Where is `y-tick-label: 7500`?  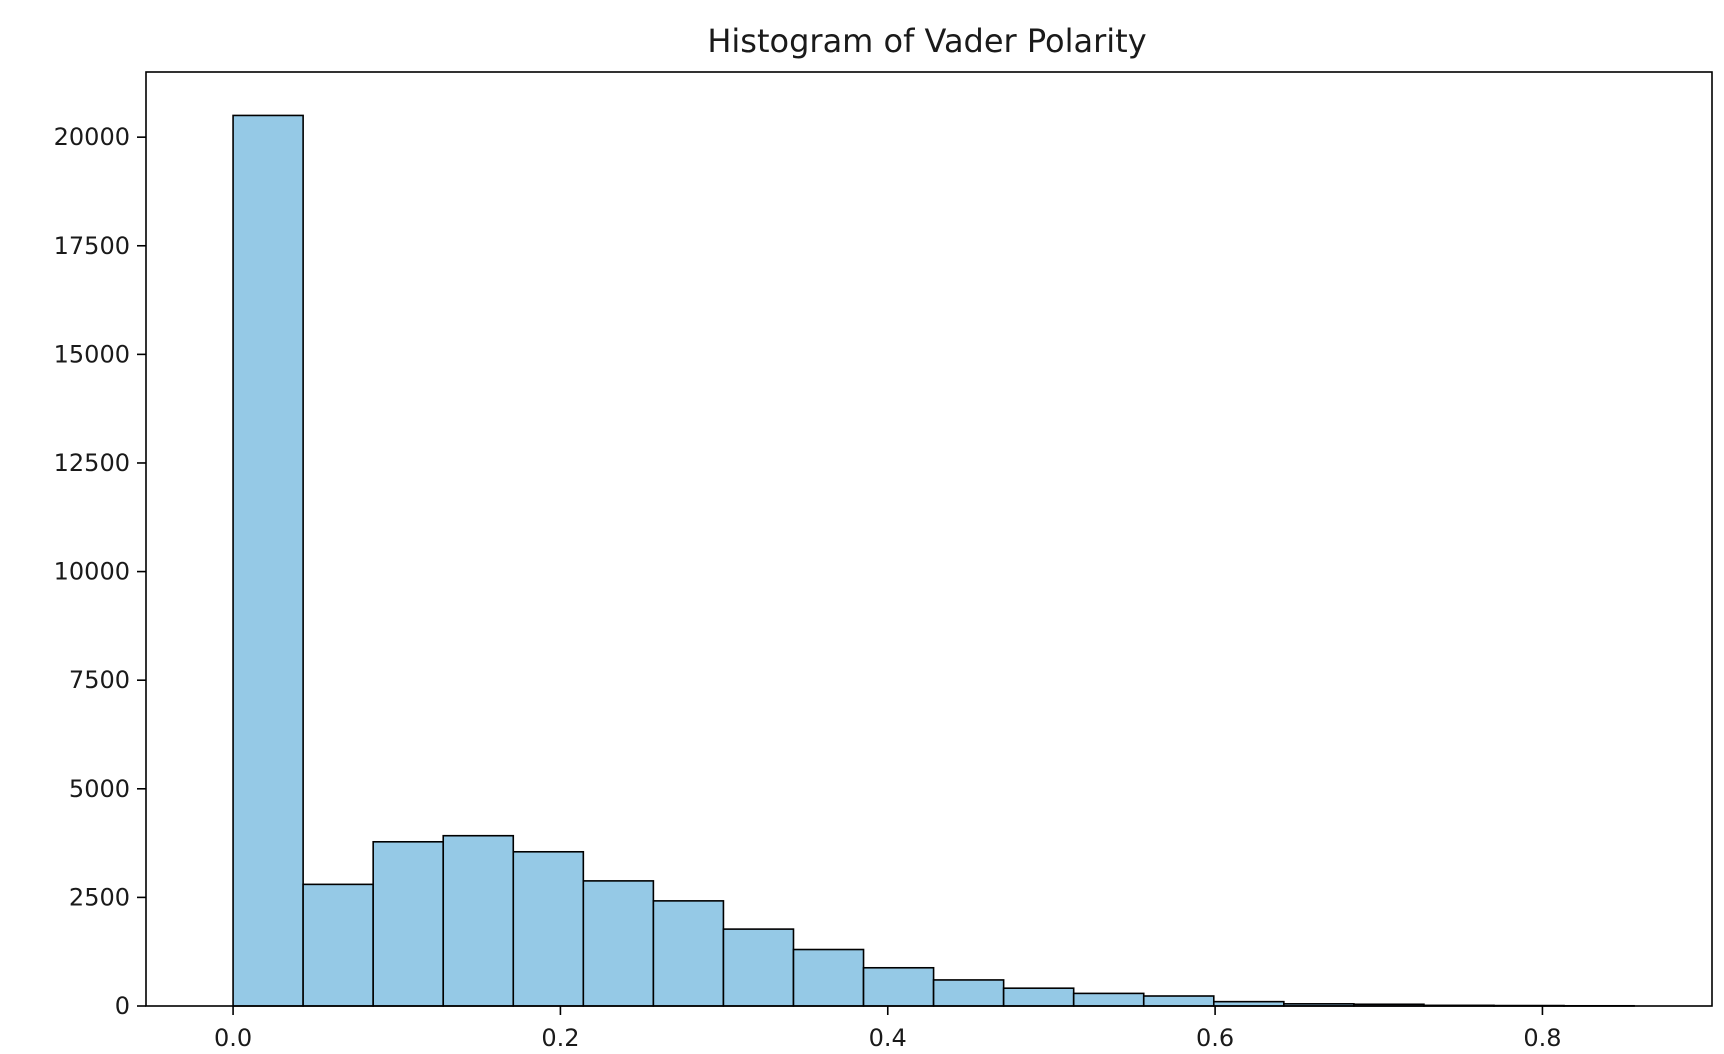
y-tick-label: 7500 is located at coordinates (99, 680).